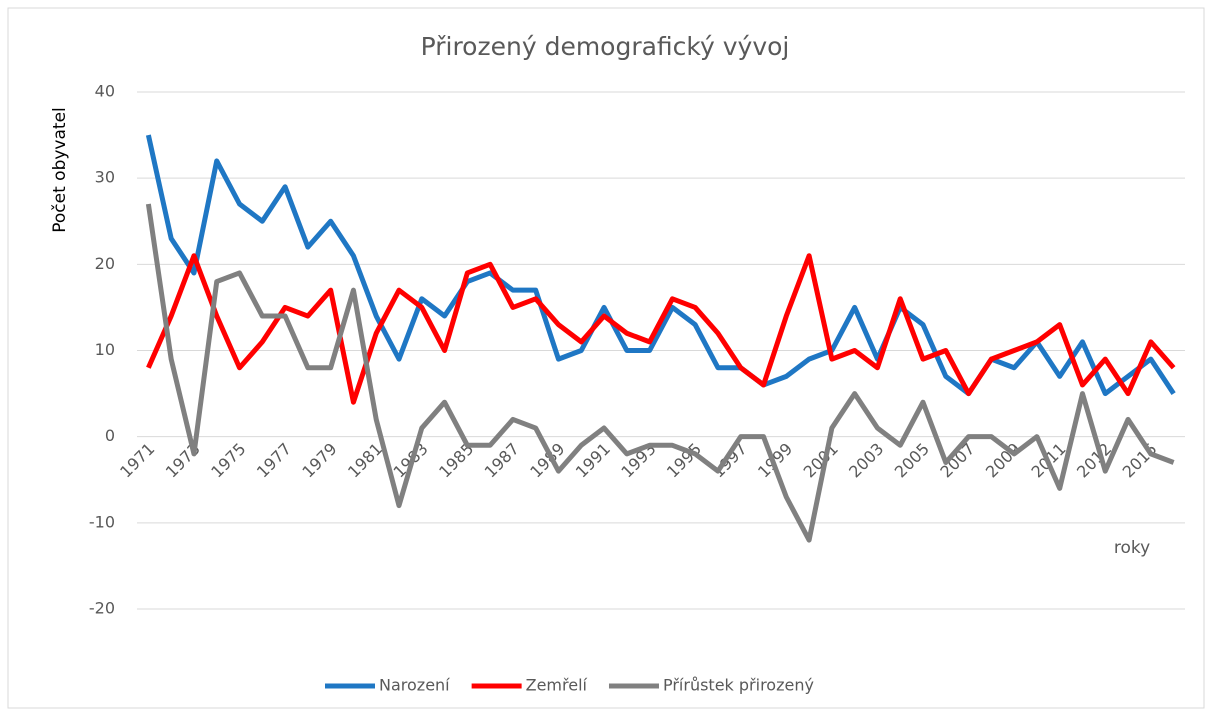  Describe the element at coordinates (1132, 548) in the screenshot. I see `x-axis-title: roky` at that location.